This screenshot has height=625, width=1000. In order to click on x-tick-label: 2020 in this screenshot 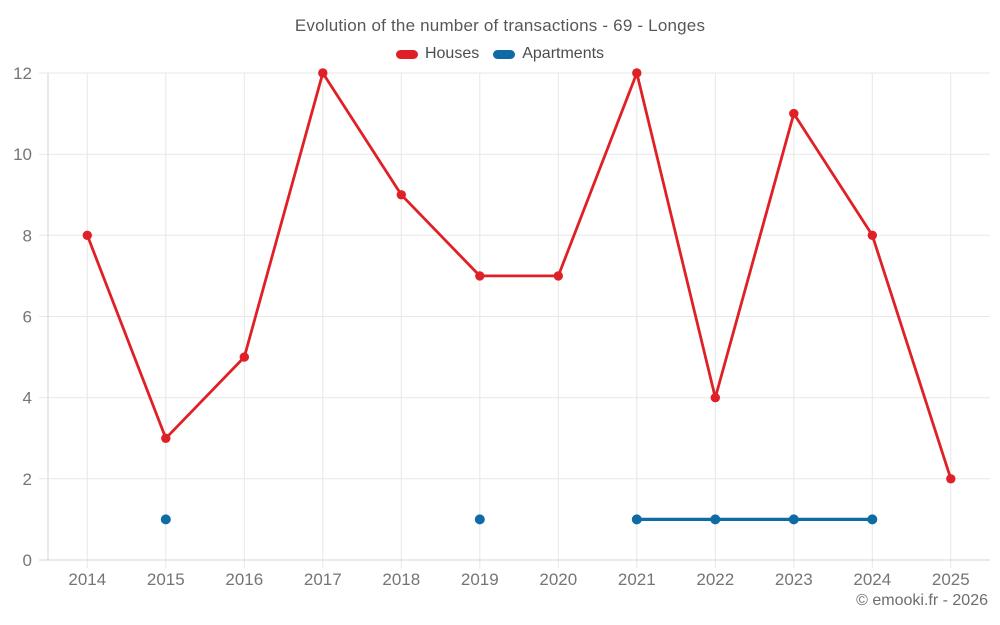, I will do `click(558, 579)`.